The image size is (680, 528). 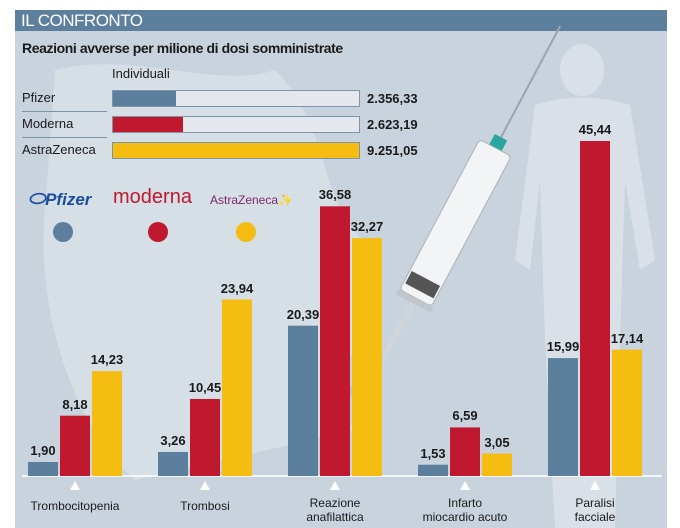 I want to click on category-label: Infarto miocardio acuto, so click(x=465, y=510).